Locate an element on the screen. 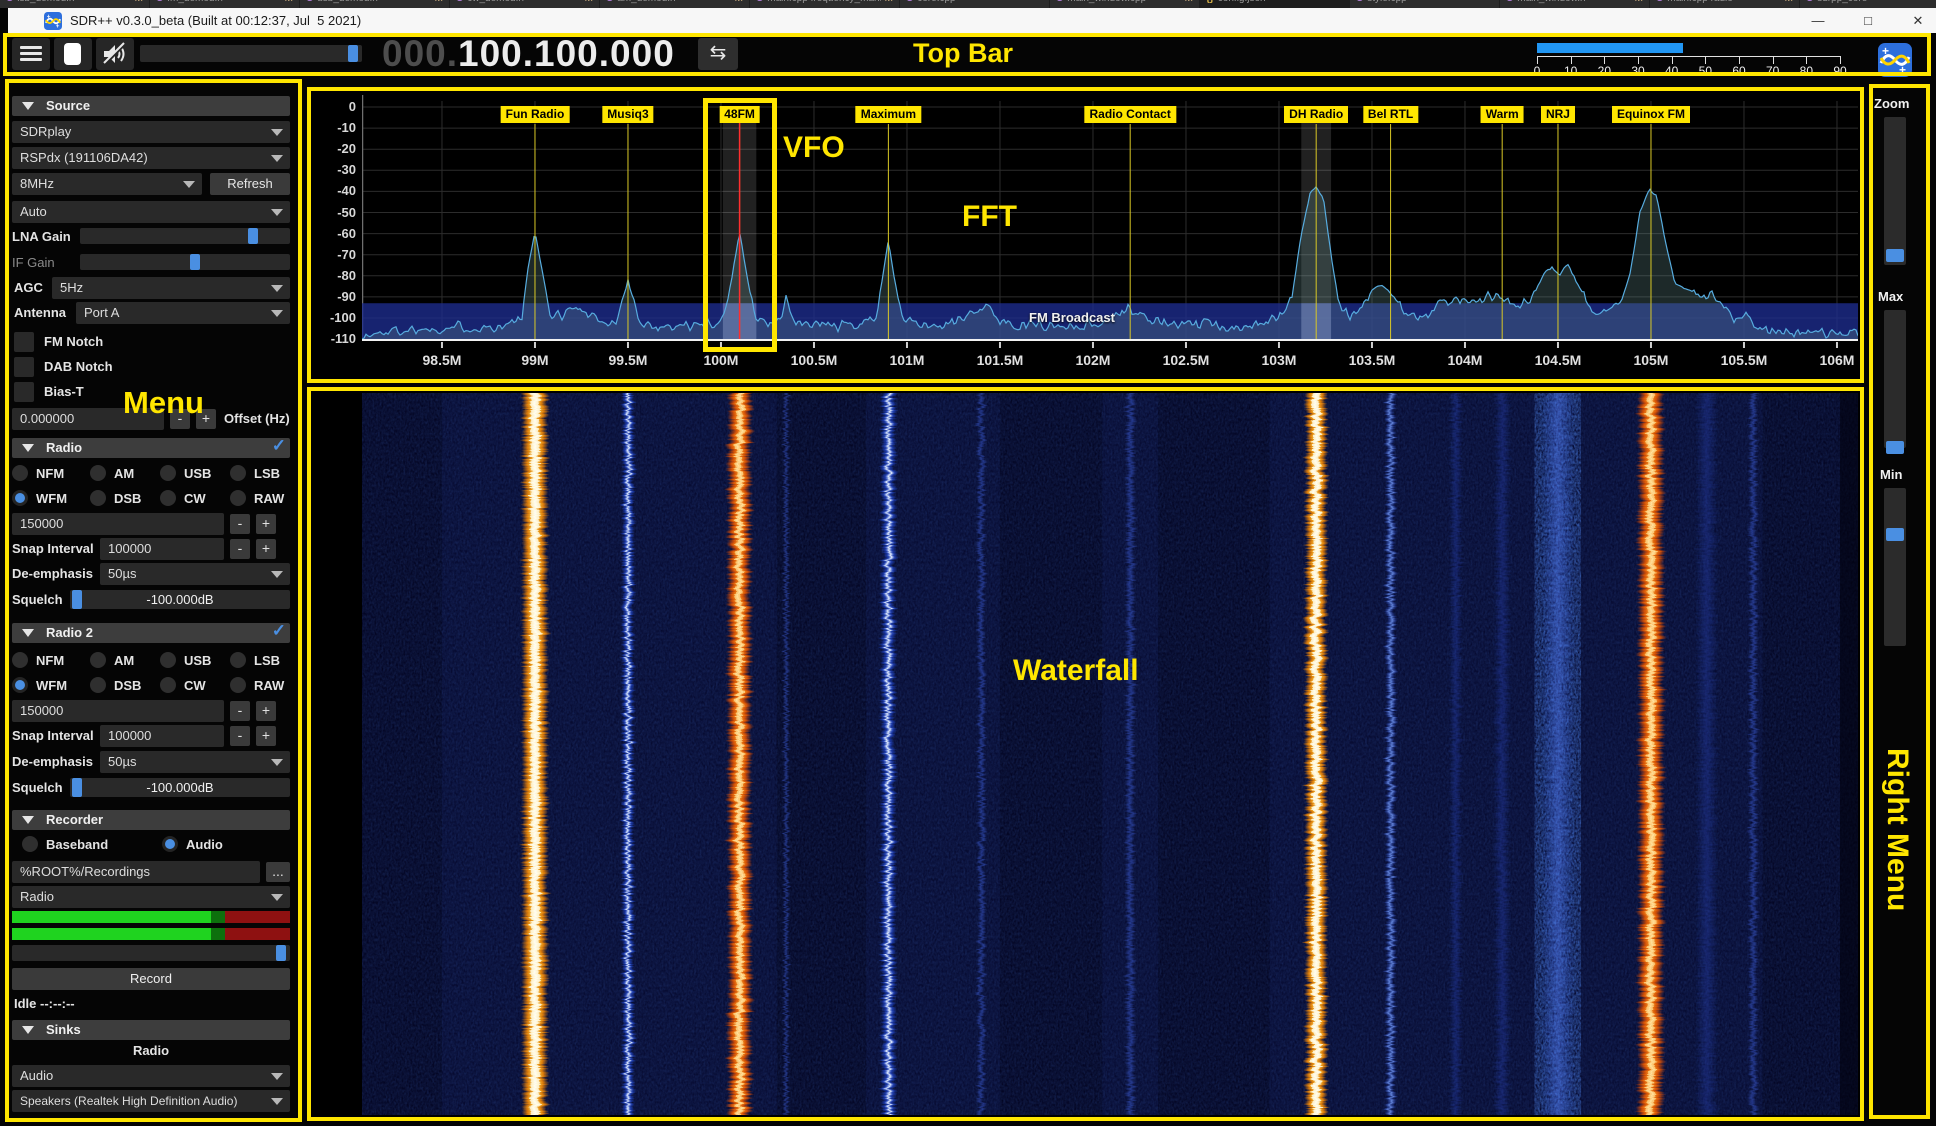  station-label-equinox-fm: Equinox FM is located at coordinates (1650, 114).